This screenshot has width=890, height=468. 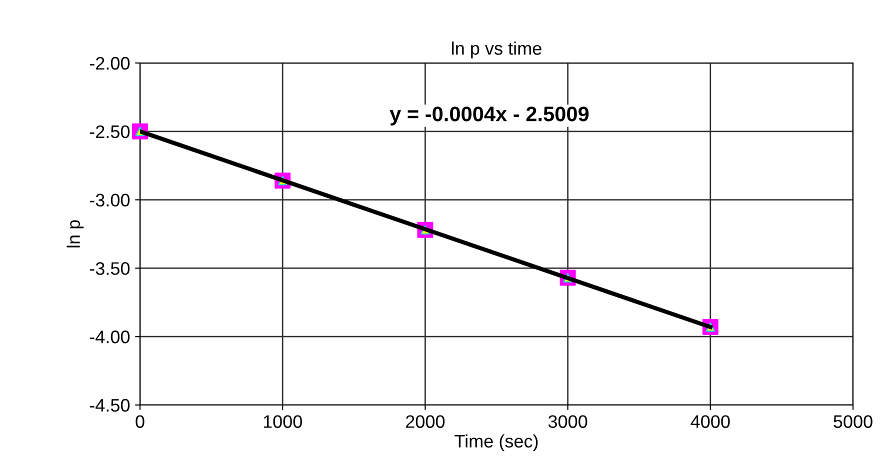 What do you see at coordinates (853, 421) in the screenshot?
I see `x-tick-label: 5000` at bounding box center [853, 421].